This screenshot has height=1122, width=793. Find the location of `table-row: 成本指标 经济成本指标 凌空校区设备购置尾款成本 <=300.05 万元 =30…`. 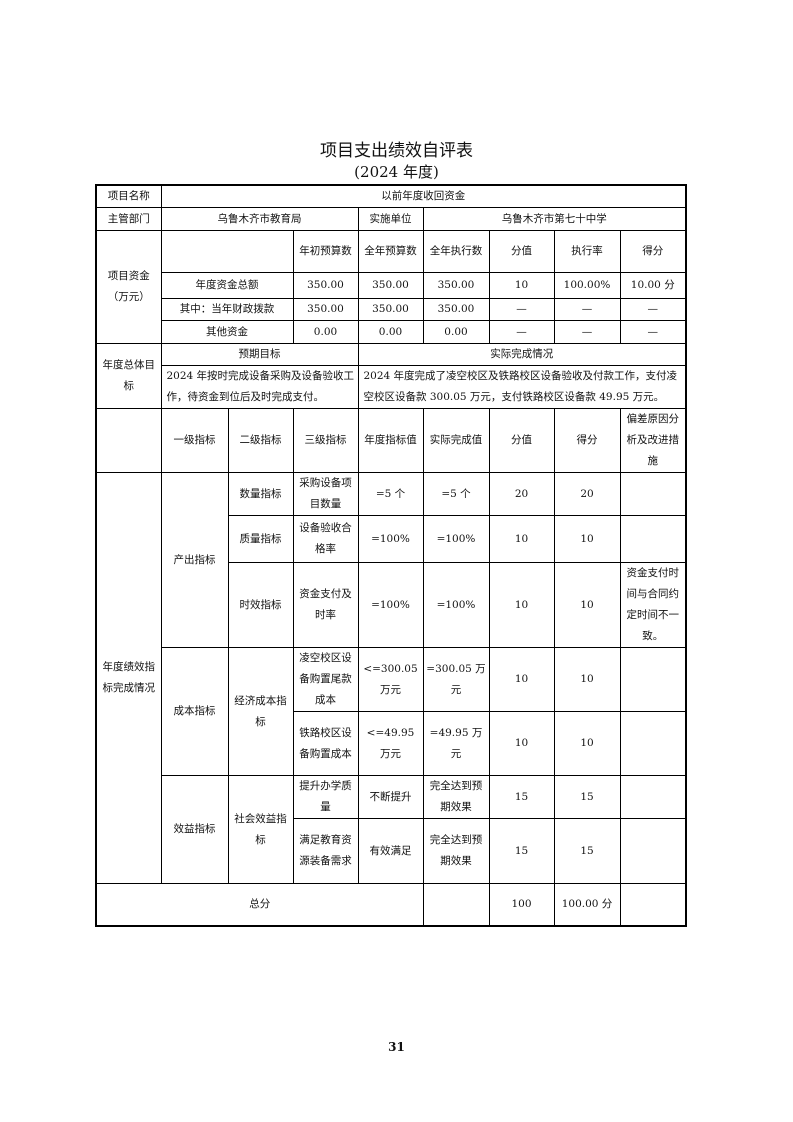

table-row: 成本指标 经济成本指标 凌空校区设备购置尾款成本 <=300.05 万元 =30… is located at coordinates (391, 711).